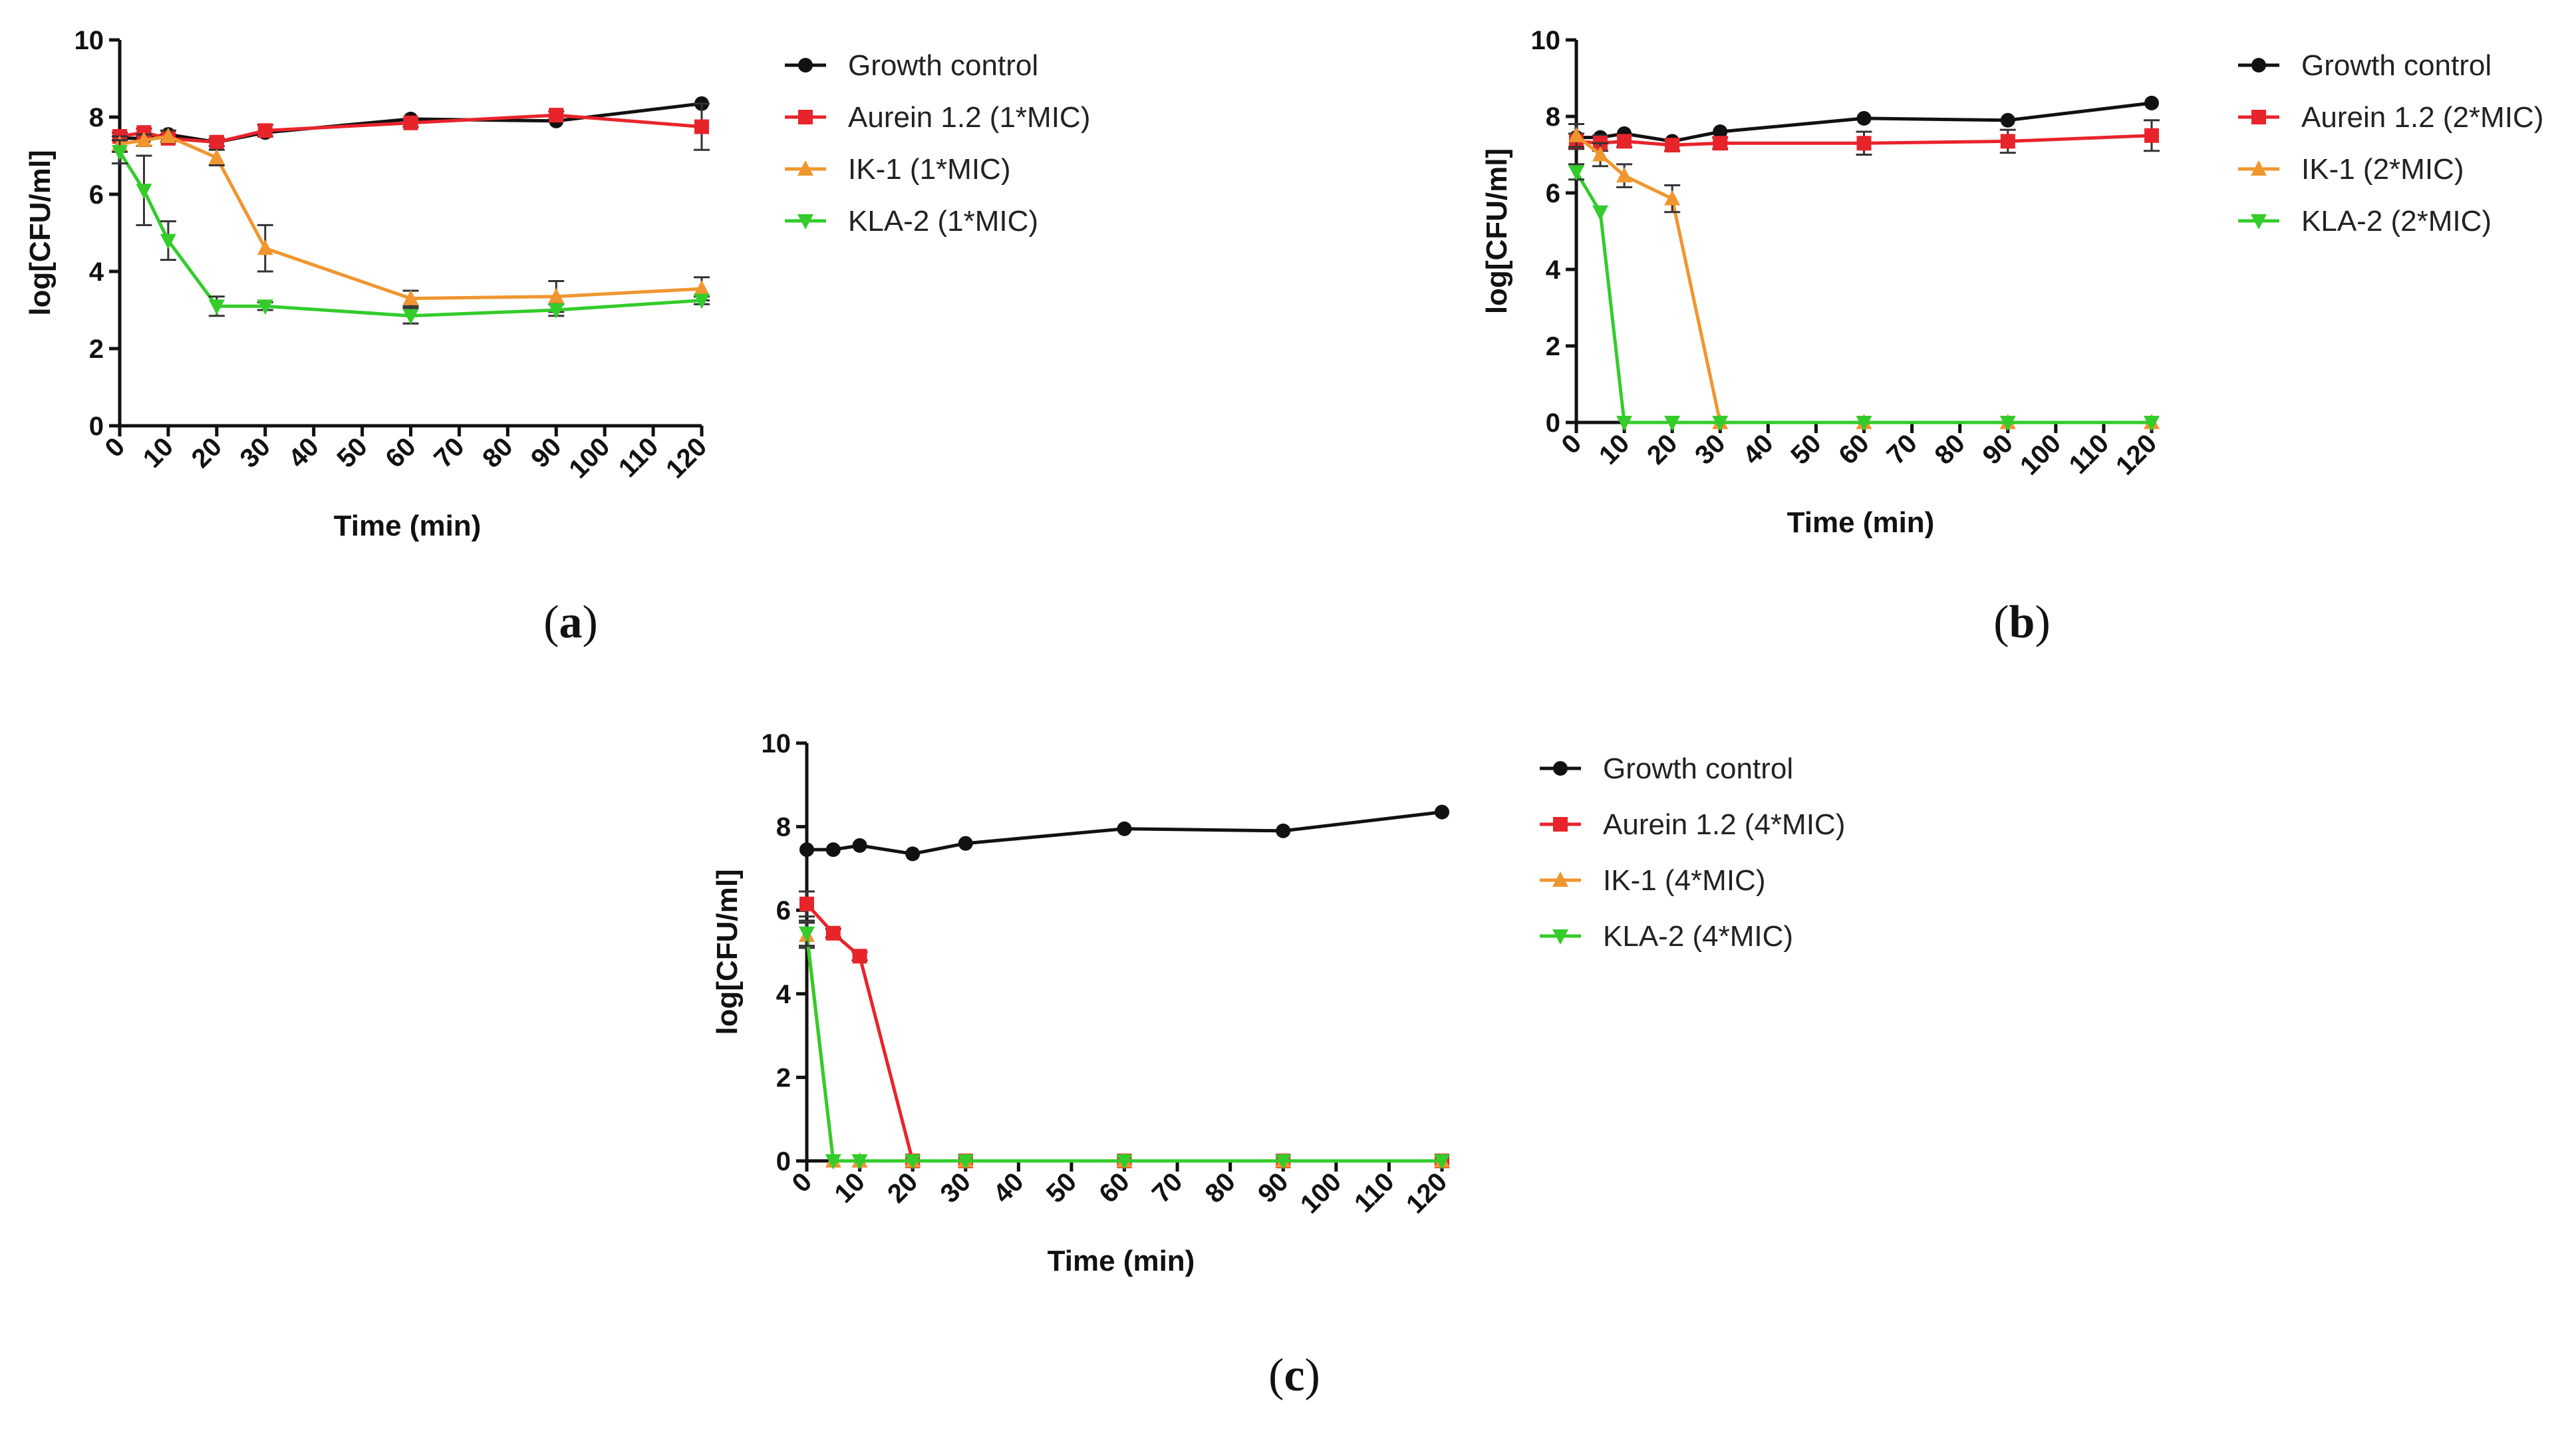 Image resolution: width=2576 pixels, height=1437 pixels. I want to click on legend-item: KLA-2 (4*MIC), so click(1666, 936).